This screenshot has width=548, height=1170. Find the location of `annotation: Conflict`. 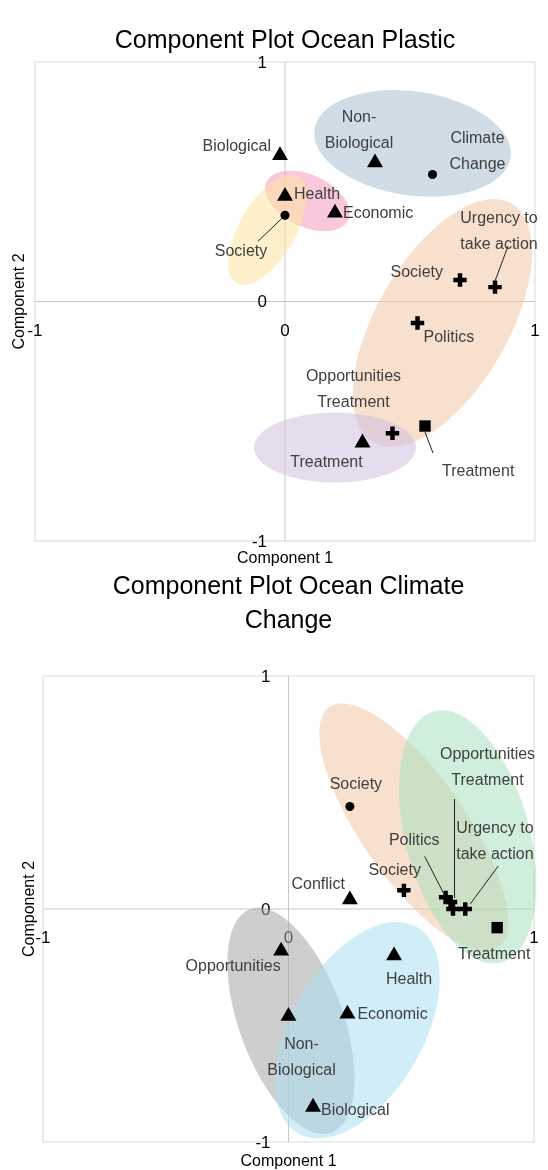

annotation: Conflict is located at coordinates (318, 884).